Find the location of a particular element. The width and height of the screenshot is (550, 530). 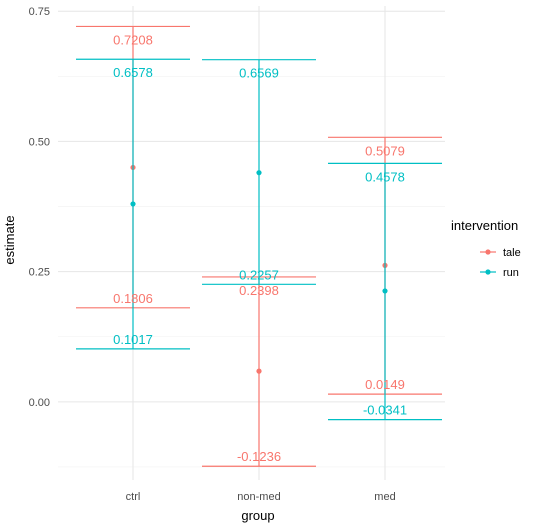

y-tick-label: 0.00 is located at coordinates (39, 403).